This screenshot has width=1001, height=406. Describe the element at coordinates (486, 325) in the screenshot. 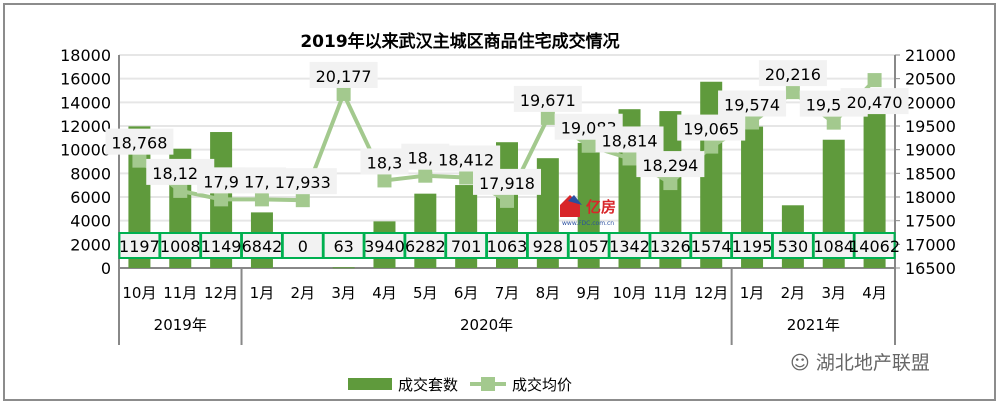

I see `year-label: 2020年` at that location.